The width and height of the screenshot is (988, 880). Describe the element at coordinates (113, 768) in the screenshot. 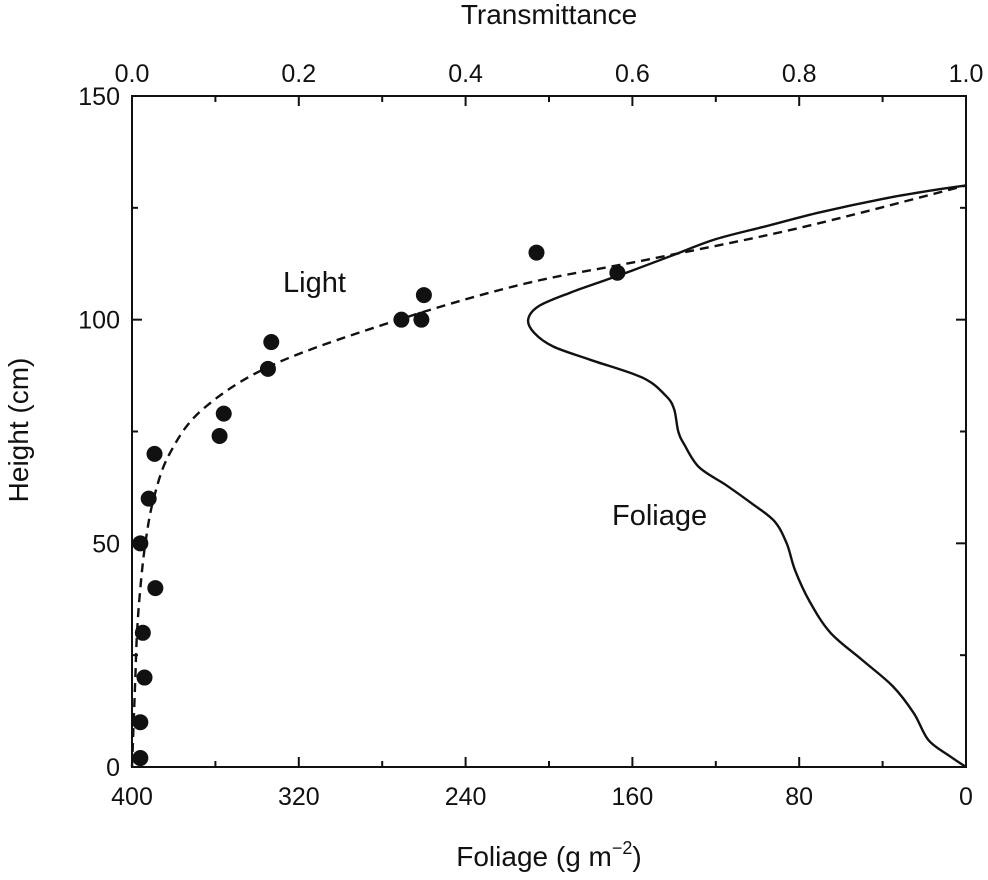

I see `left-tick-label: 0` at that location.